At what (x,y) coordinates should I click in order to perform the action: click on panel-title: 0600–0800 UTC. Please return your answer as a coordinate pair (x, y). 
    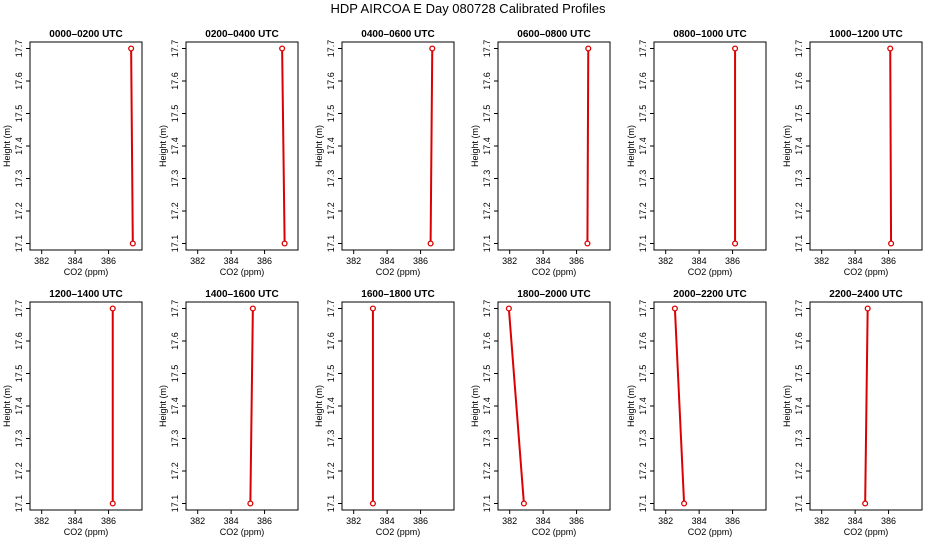
    Looking at the image, I should click on (553, 34).